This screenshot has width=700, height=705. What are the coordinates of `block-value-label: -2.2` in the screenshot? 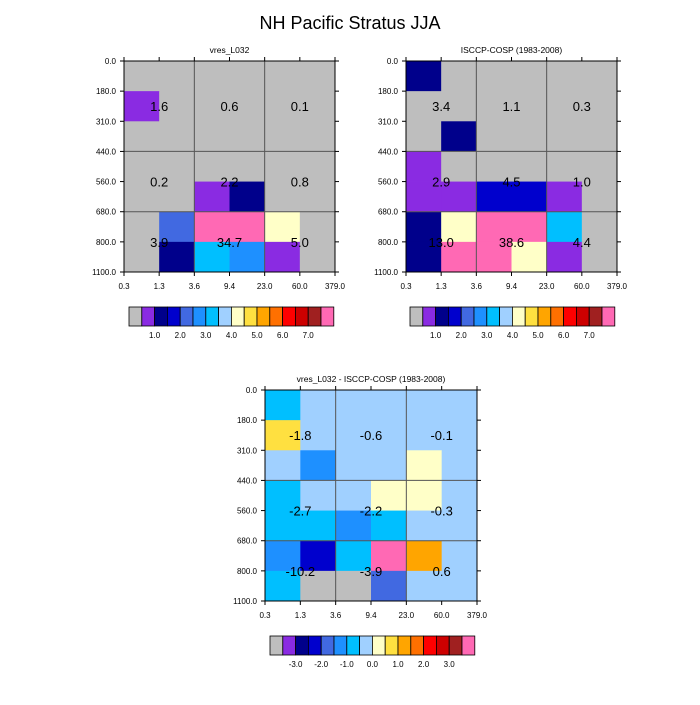 It's located at (371, 511).